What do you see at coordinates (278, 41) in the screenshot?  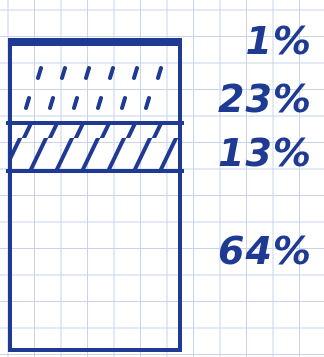 I see `segment-label-1: 1%` at bounding box center [278, 41].